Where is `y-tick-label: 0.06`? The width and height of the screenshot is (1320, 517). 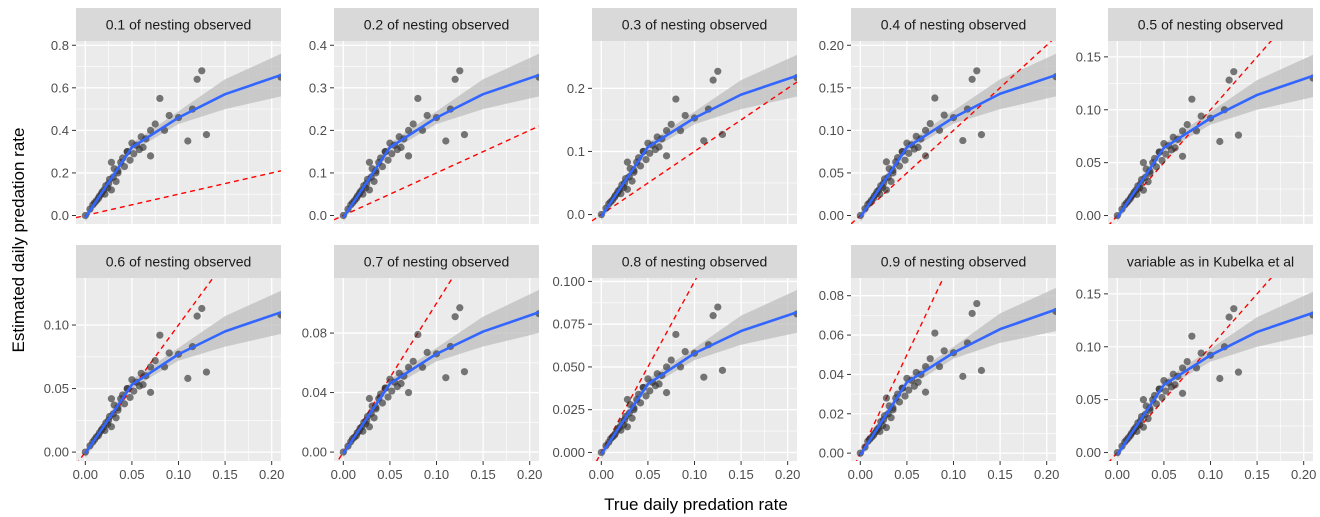
y-tick-label: 0.06 is located at coordinates (831, 335).